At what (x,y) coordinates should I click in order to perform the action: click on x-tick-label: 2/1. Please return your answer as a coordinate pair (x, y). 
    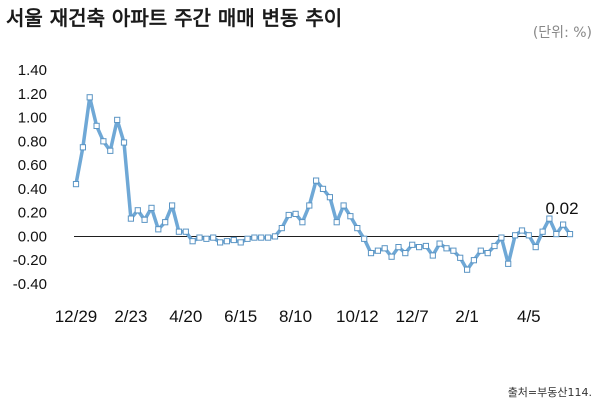
    Looking at the image, I should click on (467, 316).